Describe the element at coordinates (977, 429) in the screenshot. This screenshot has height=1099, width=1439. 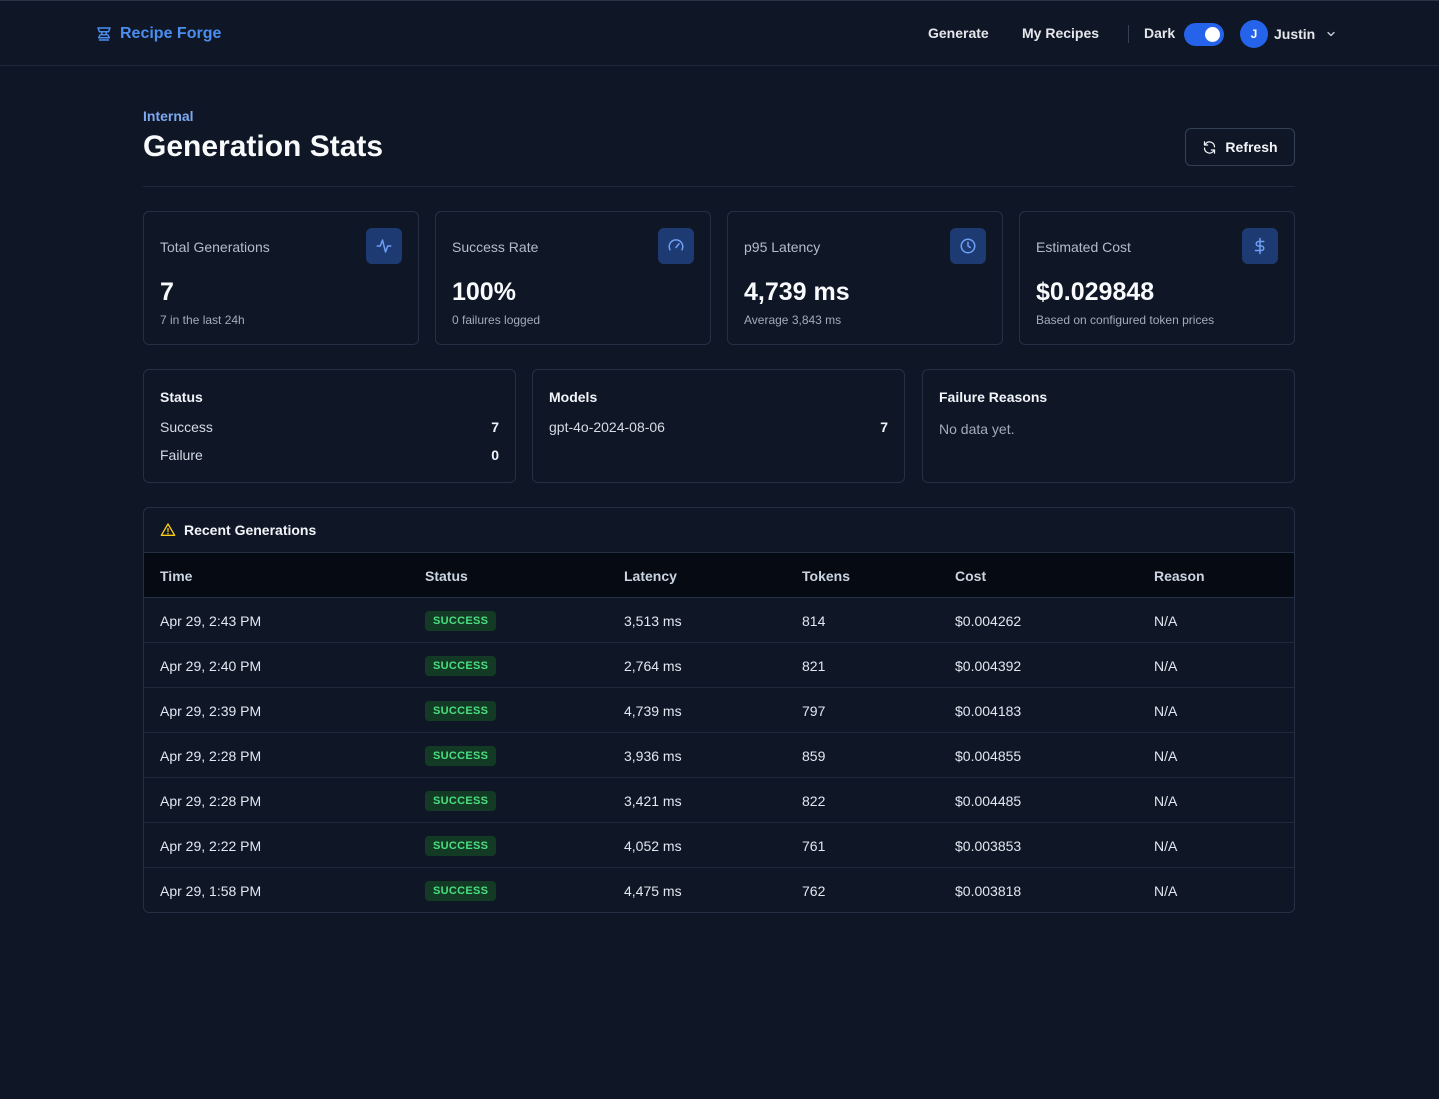
I see `empty-state: No data yet.` at that location.